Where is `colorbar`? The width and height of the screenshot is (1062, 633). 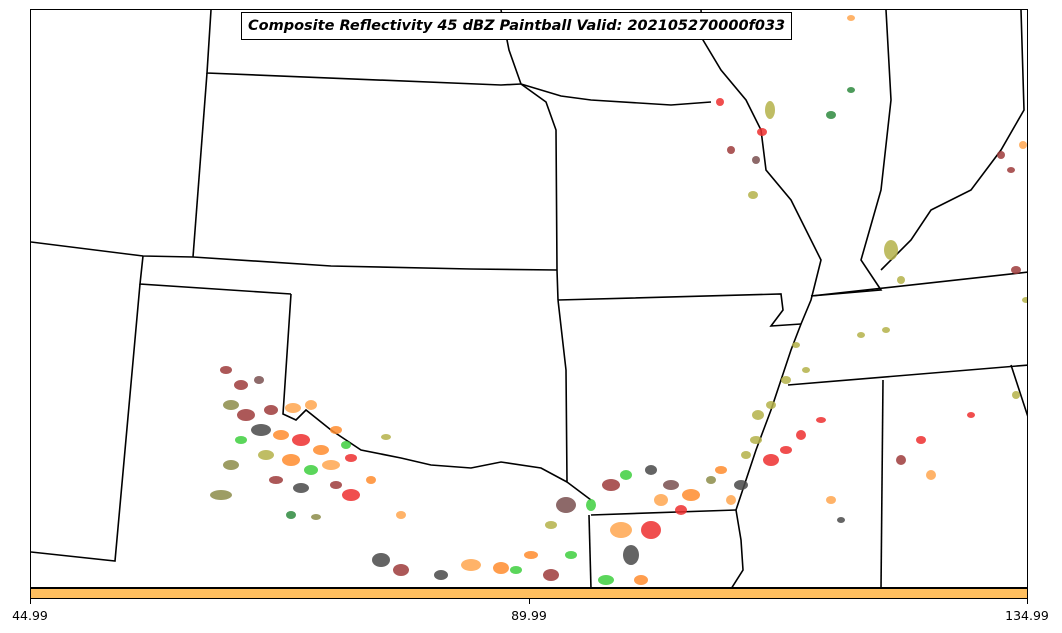 colorbar is located at coordinates (529, 593).